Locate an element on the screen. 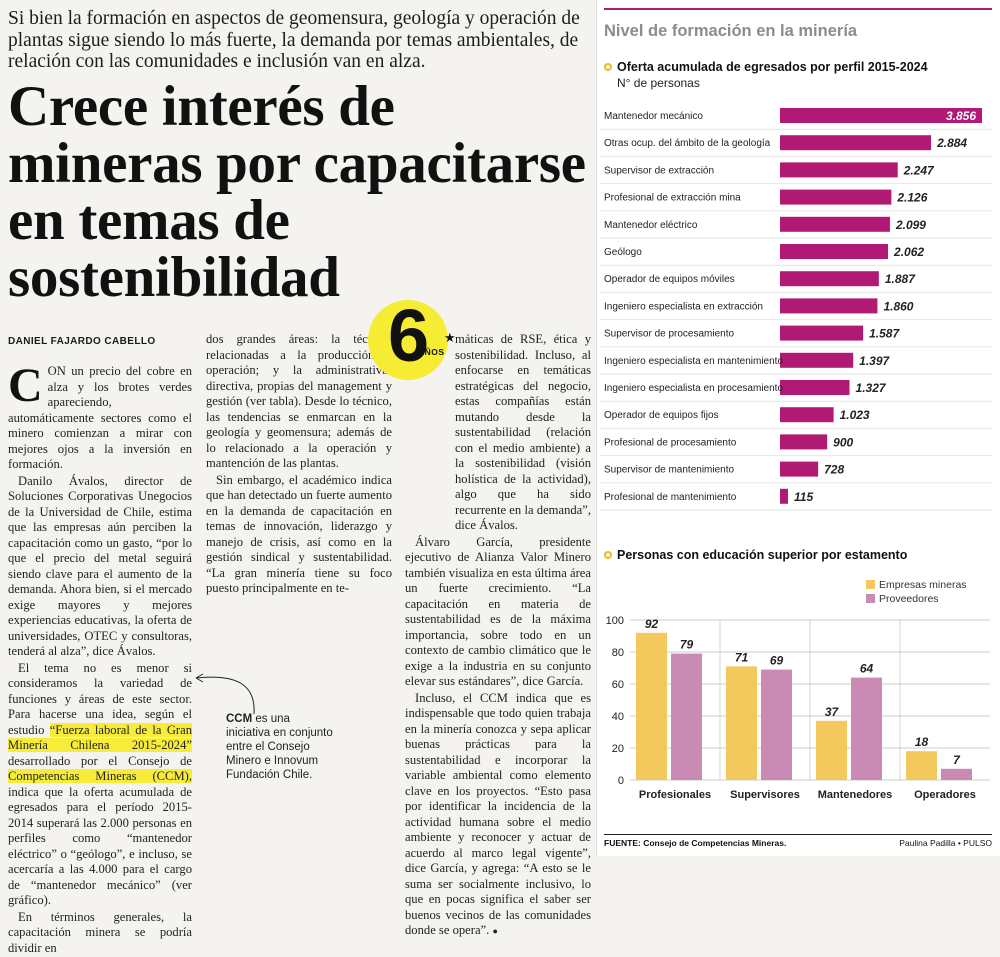 The height and width of the screenshot is (957, 1000). bar-value-label: 1.887 is located at coordinates (900, 279).